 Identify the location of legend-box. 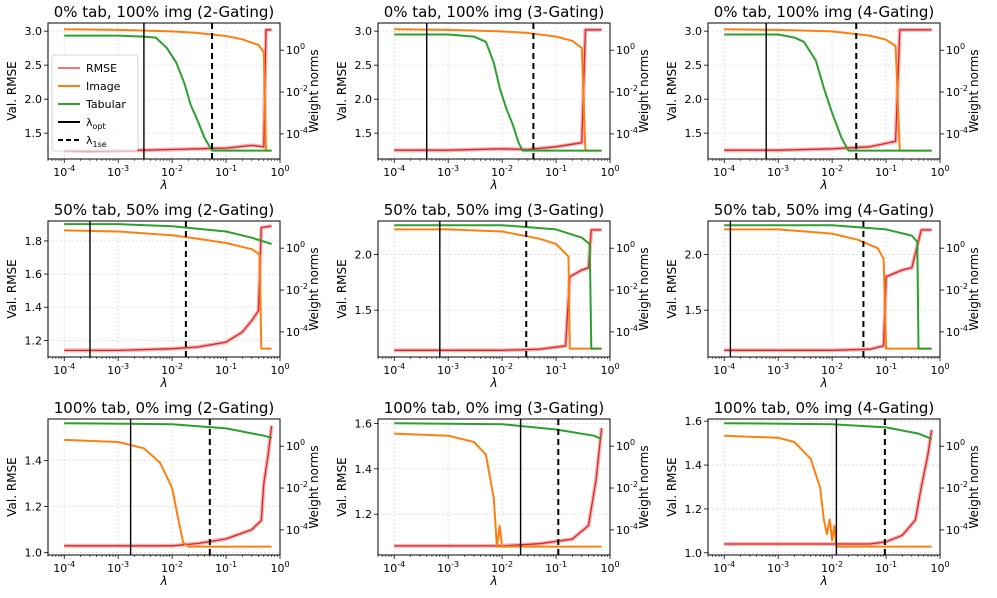
(95, 103).